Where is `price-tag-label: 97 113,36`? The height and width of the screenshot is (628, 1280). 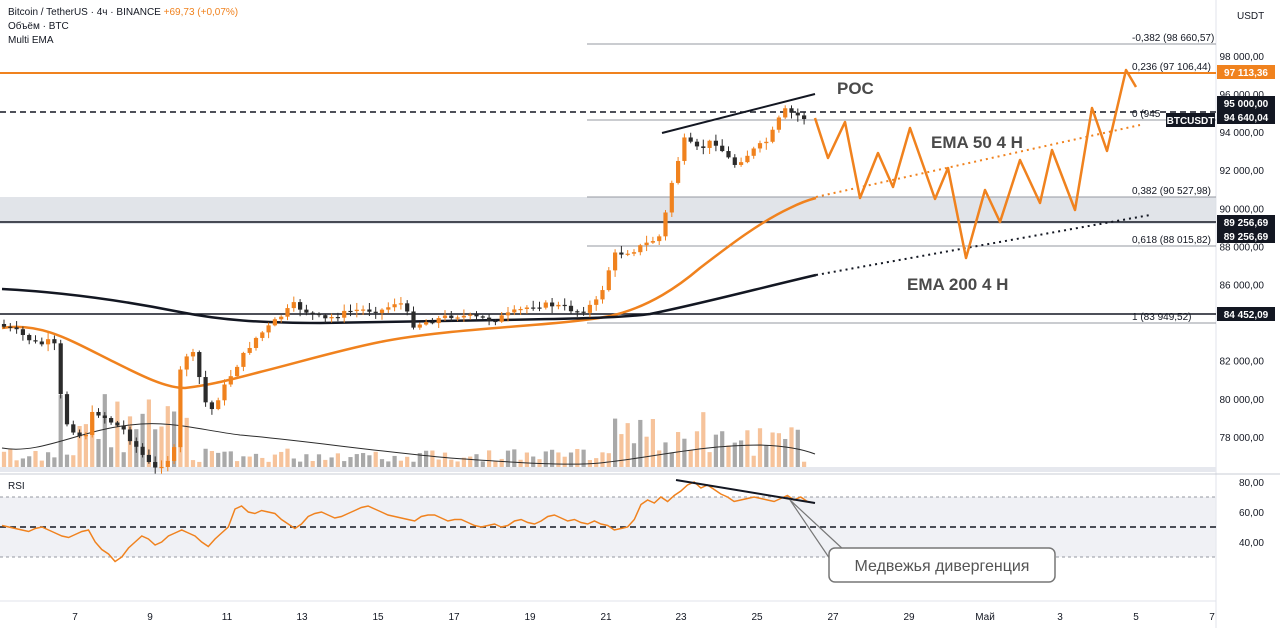 price-tag-label: 97 113,36 is located at coordinates (1246, 73).